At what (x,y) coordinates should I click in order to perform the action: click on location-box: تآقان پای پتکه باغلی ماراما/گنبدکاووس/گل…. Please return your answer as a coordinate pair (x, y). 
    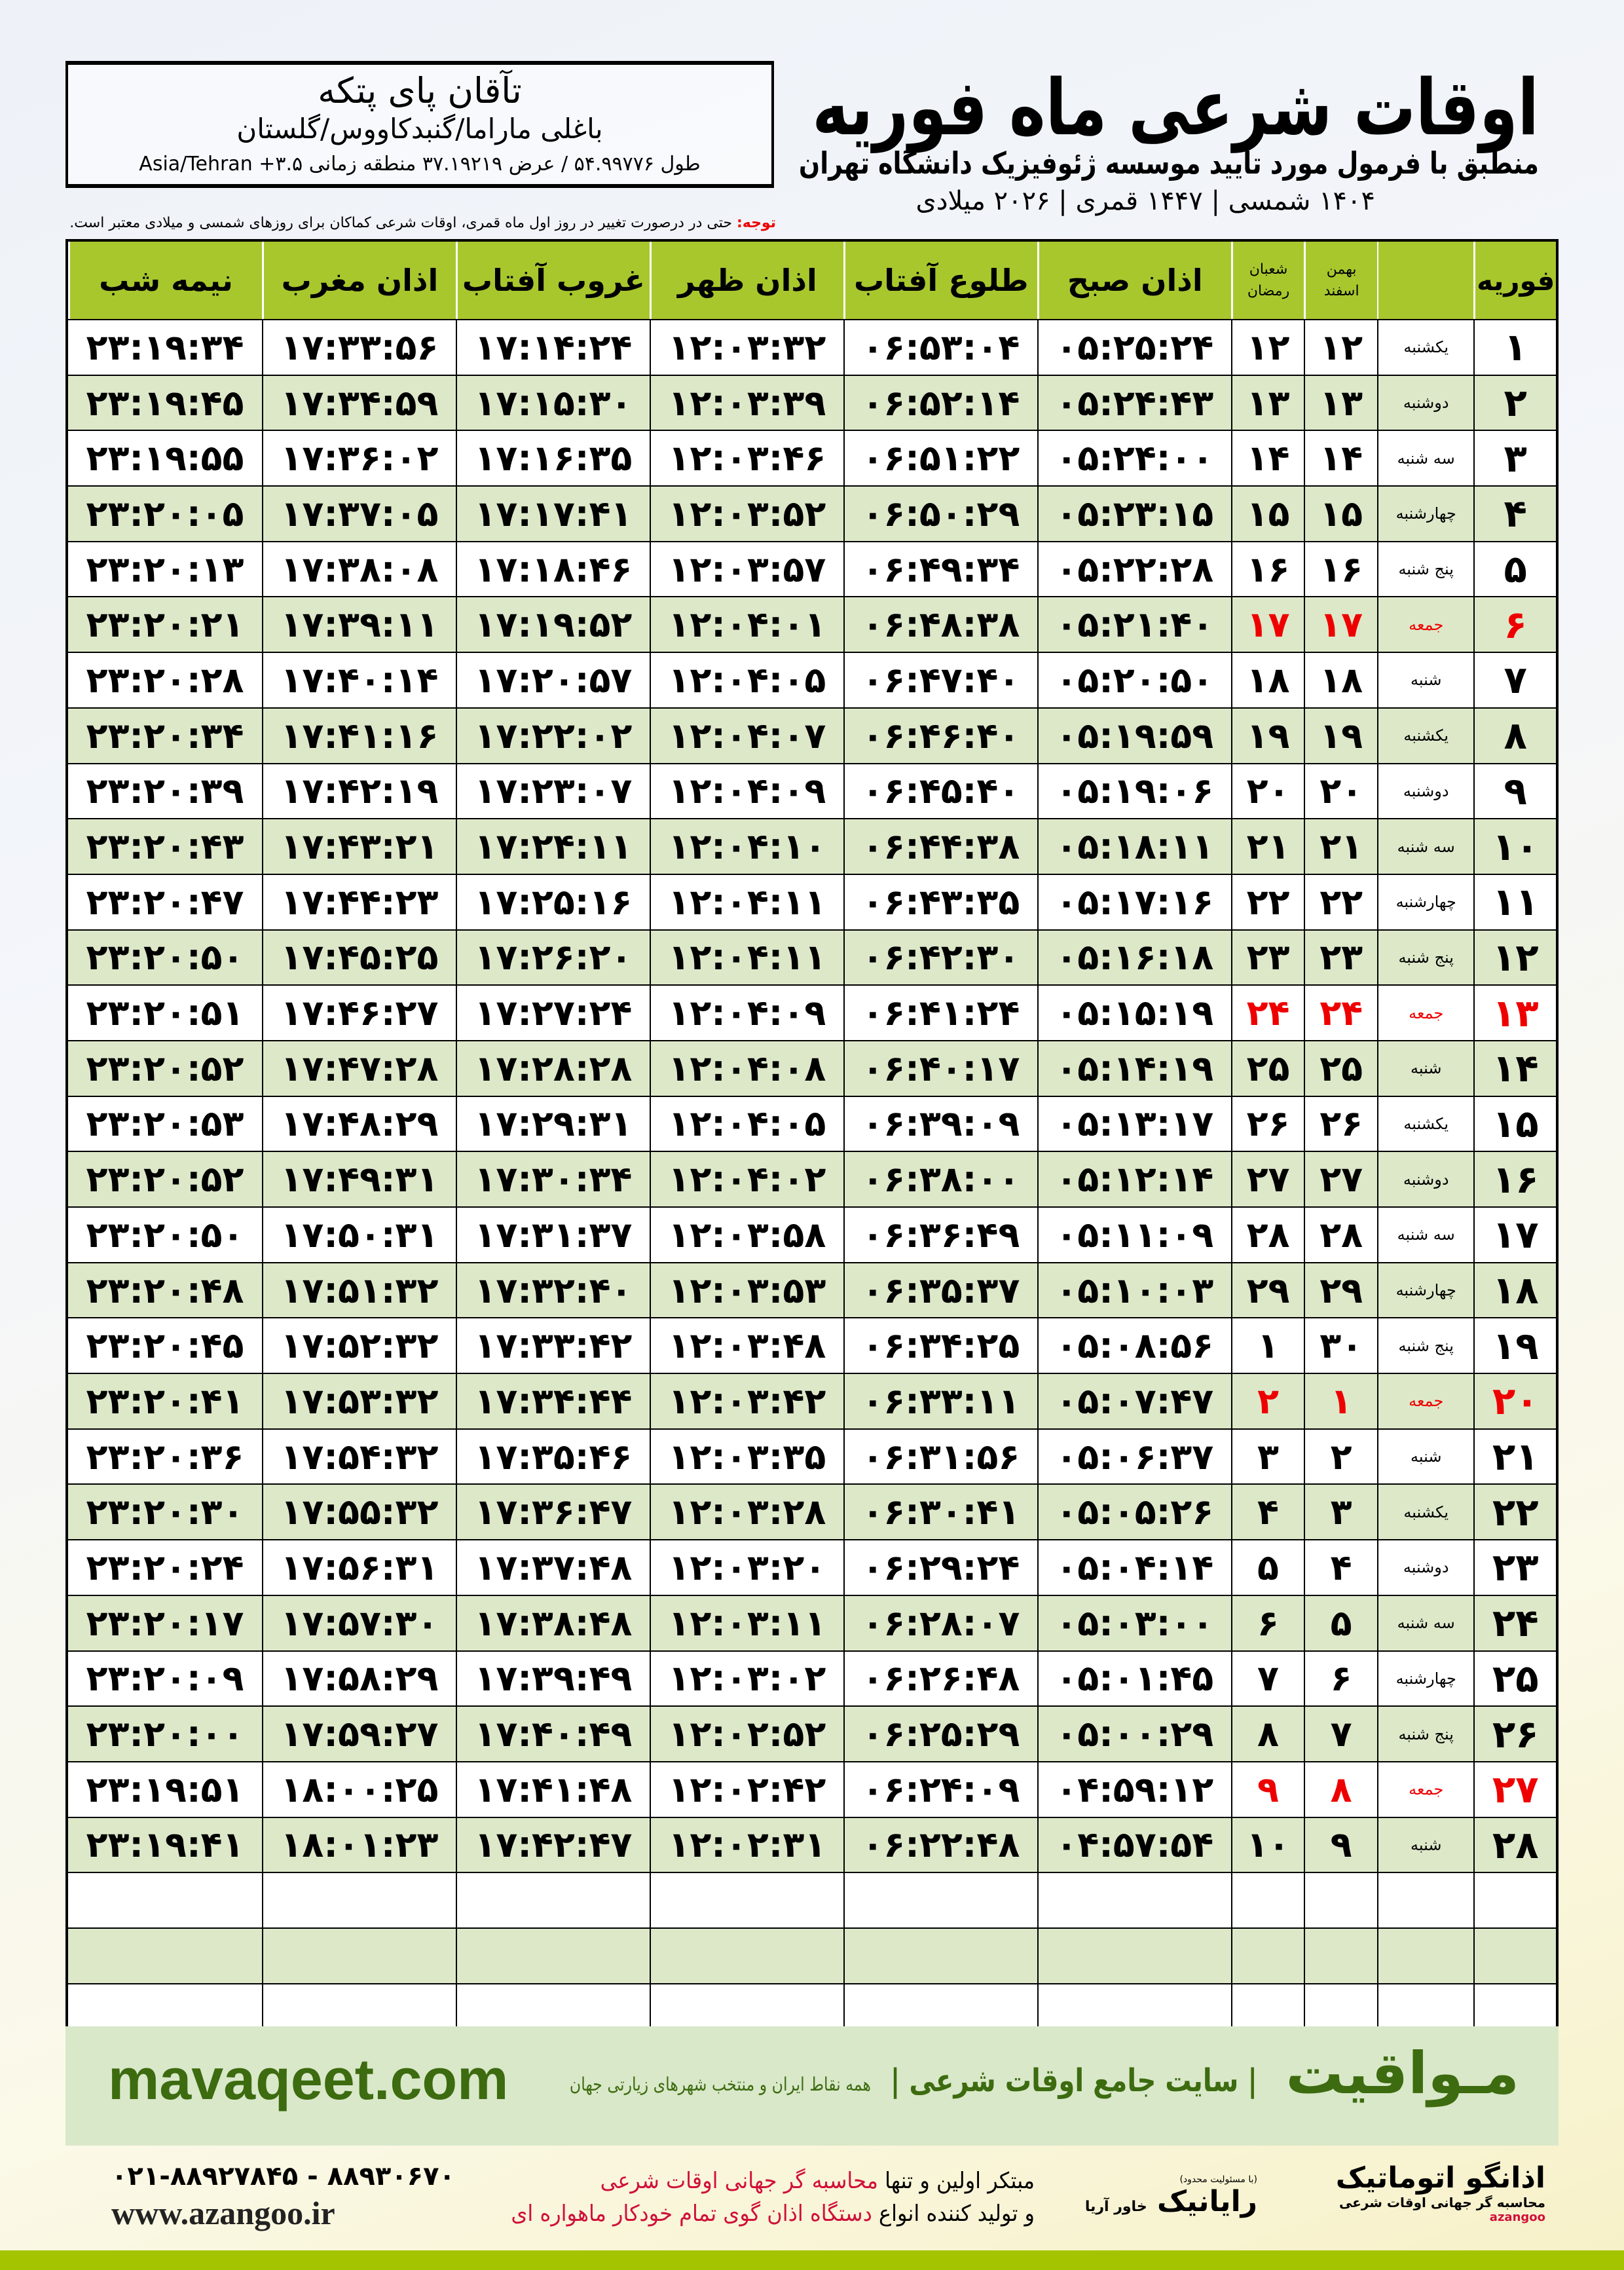
    Looking at the image, I should click on (419, 124).